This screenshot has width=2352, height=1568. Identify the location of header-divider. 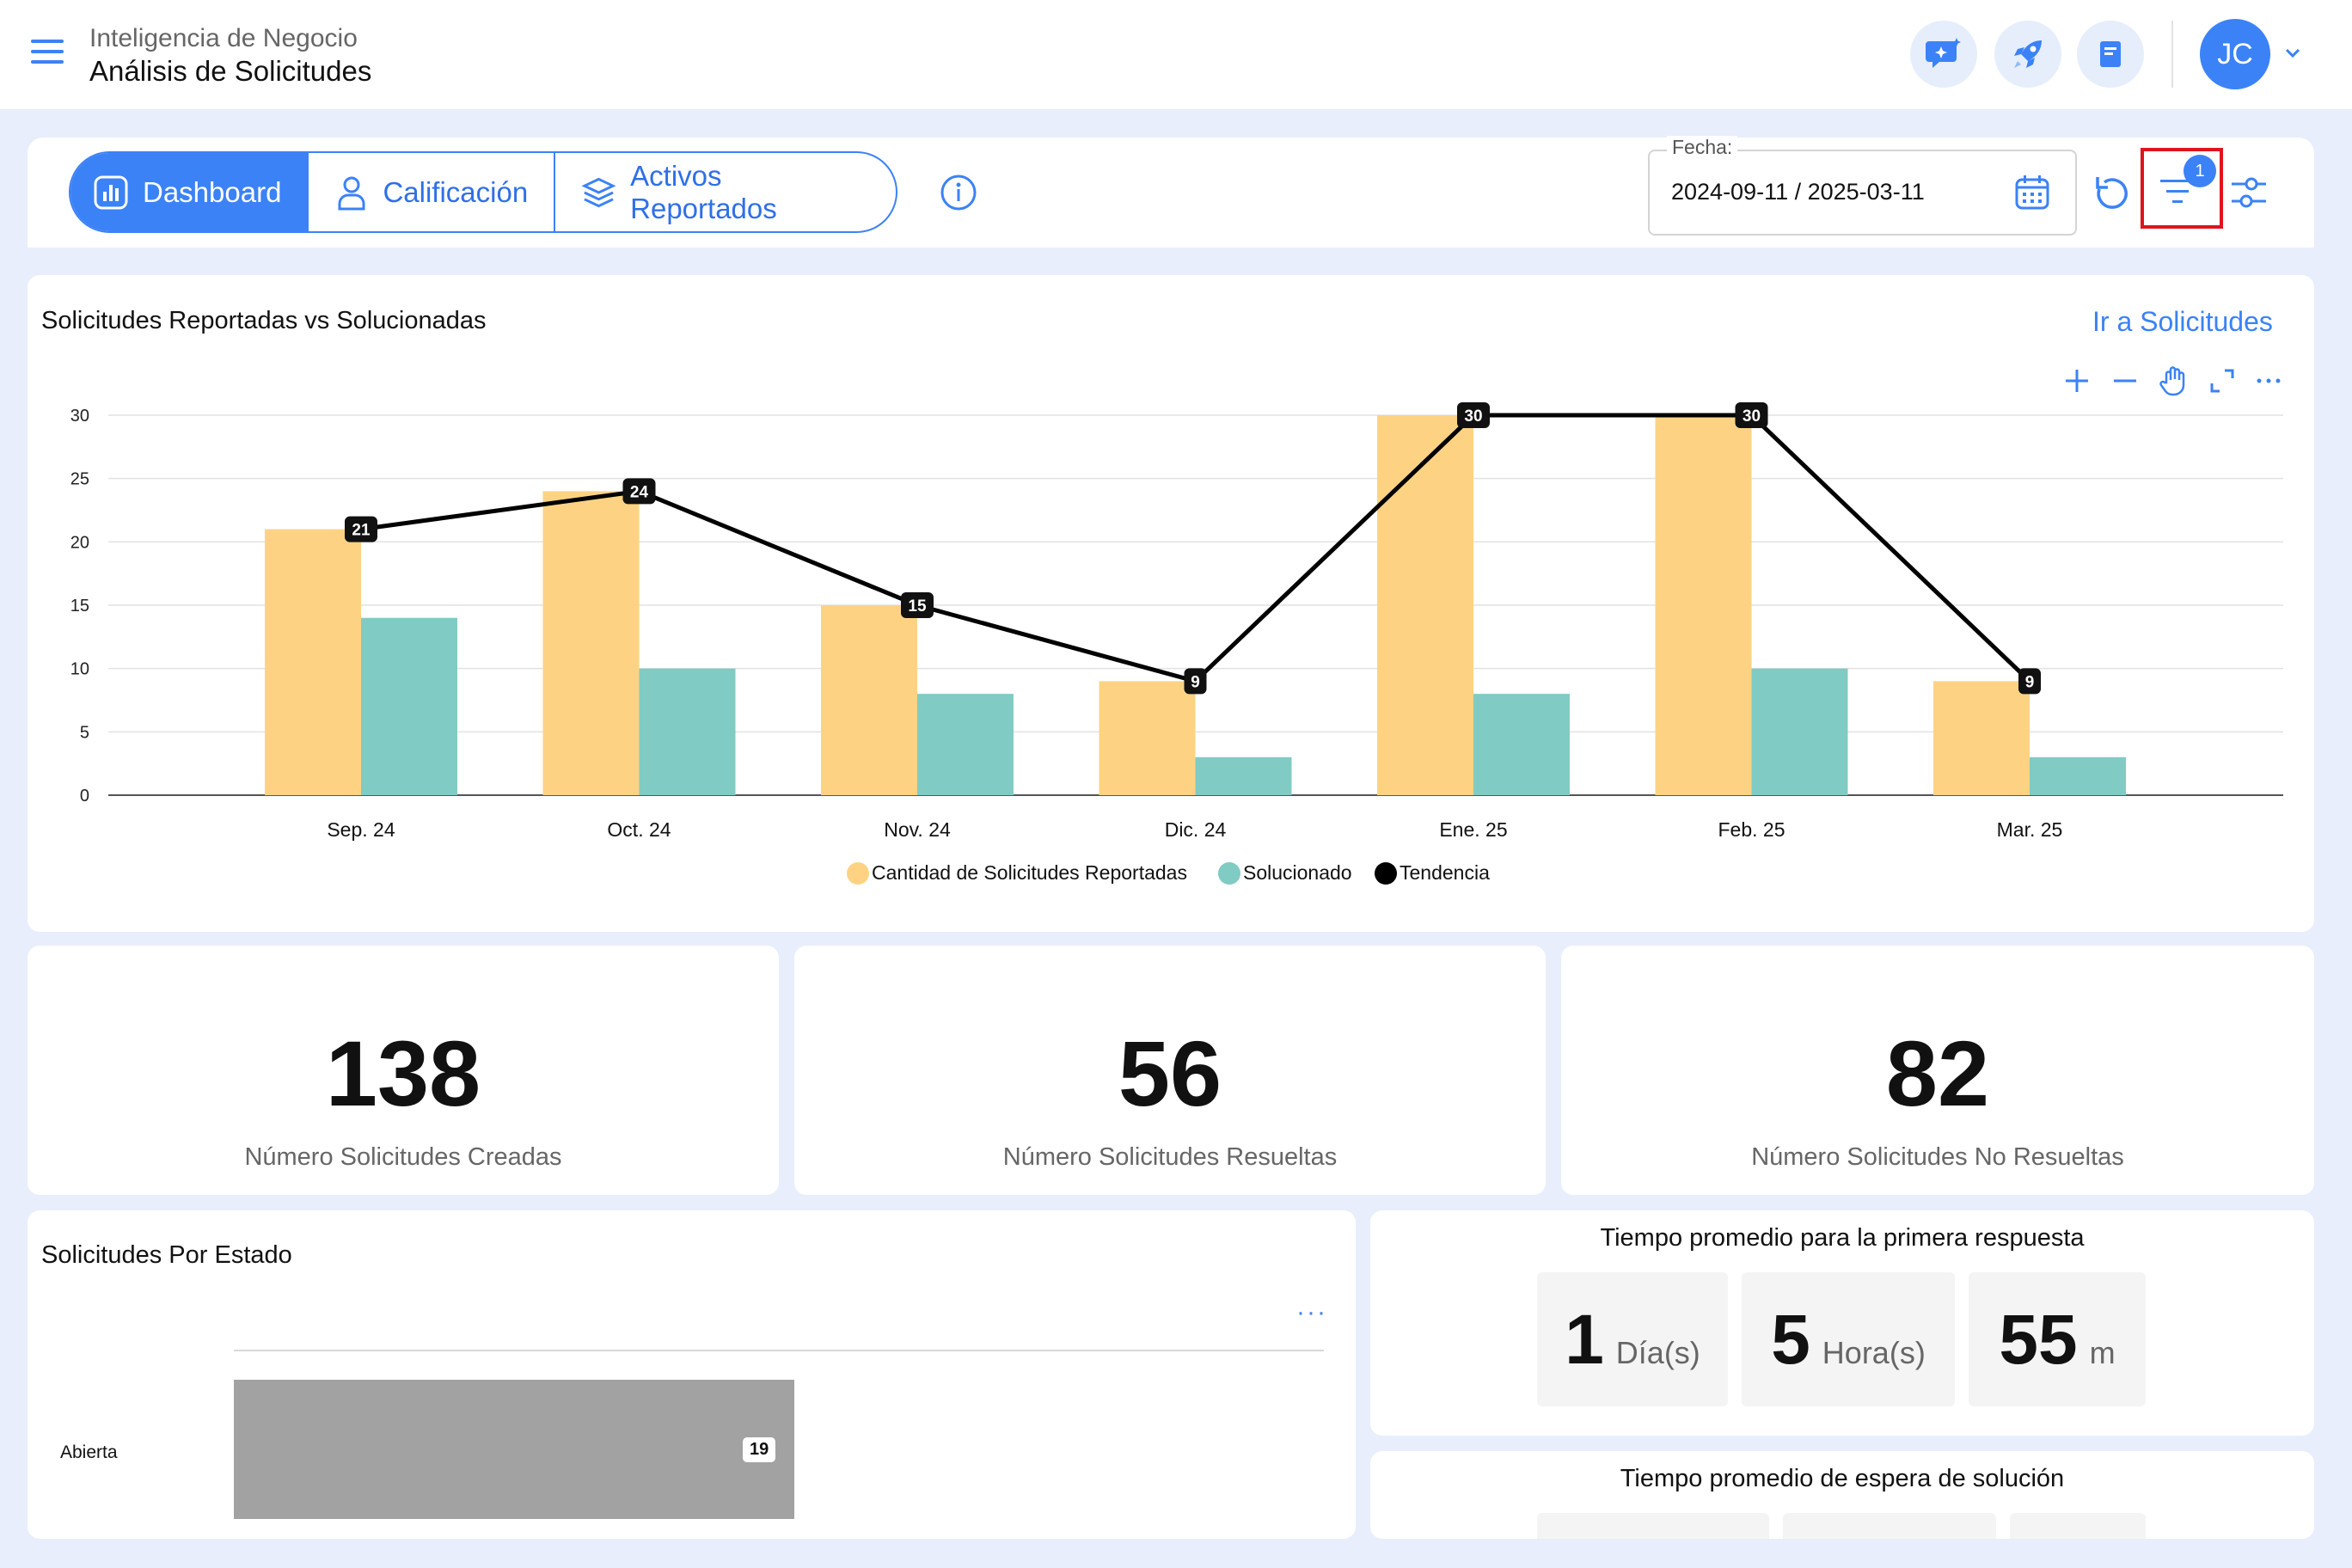
(2172, 54).